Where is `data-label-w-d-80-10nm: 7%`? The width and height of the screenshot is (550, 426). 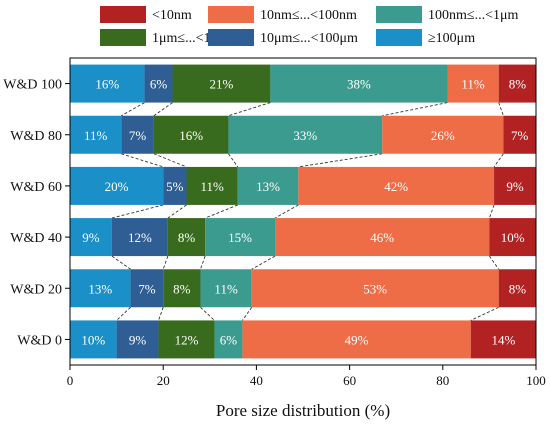
data-label-w-d-80-10nm: 7% is located at coordinates (520, 135).